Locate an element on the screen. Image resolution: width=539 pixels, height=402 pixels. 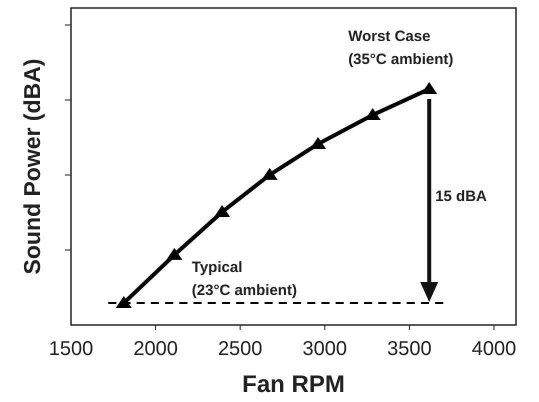
x-axis-title: Fan RPM is located at coordinates (293, 384).